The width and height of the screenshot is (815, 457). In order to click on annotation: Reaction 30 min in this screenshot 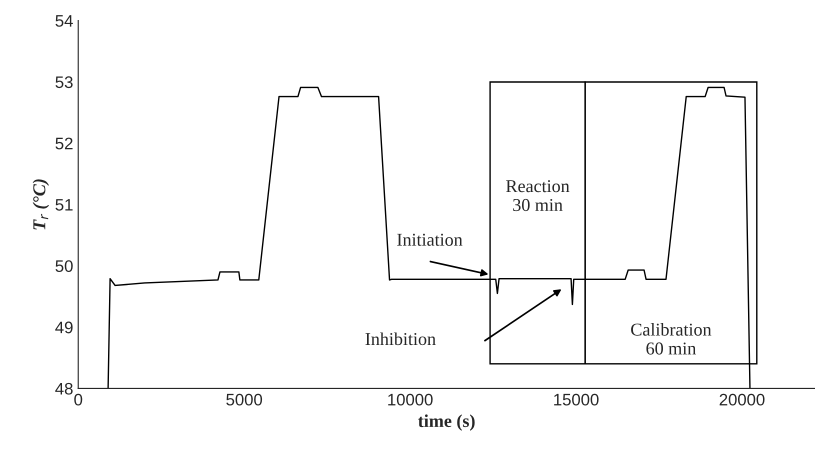, I will do `click(538, 196)`.